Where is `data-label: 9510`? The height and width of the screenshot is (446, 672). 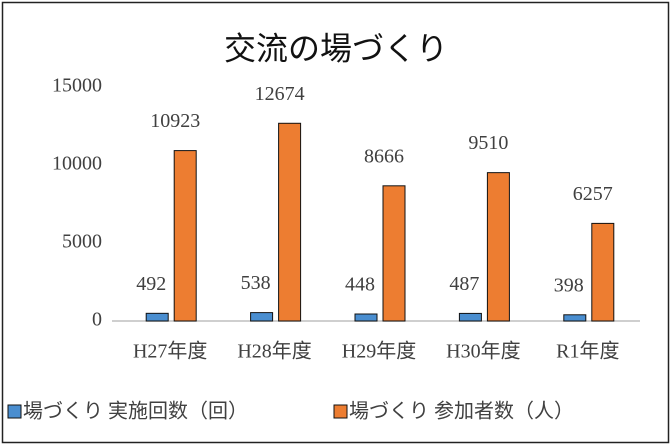
data-label: 9510 is located at coordinates (488, 143).